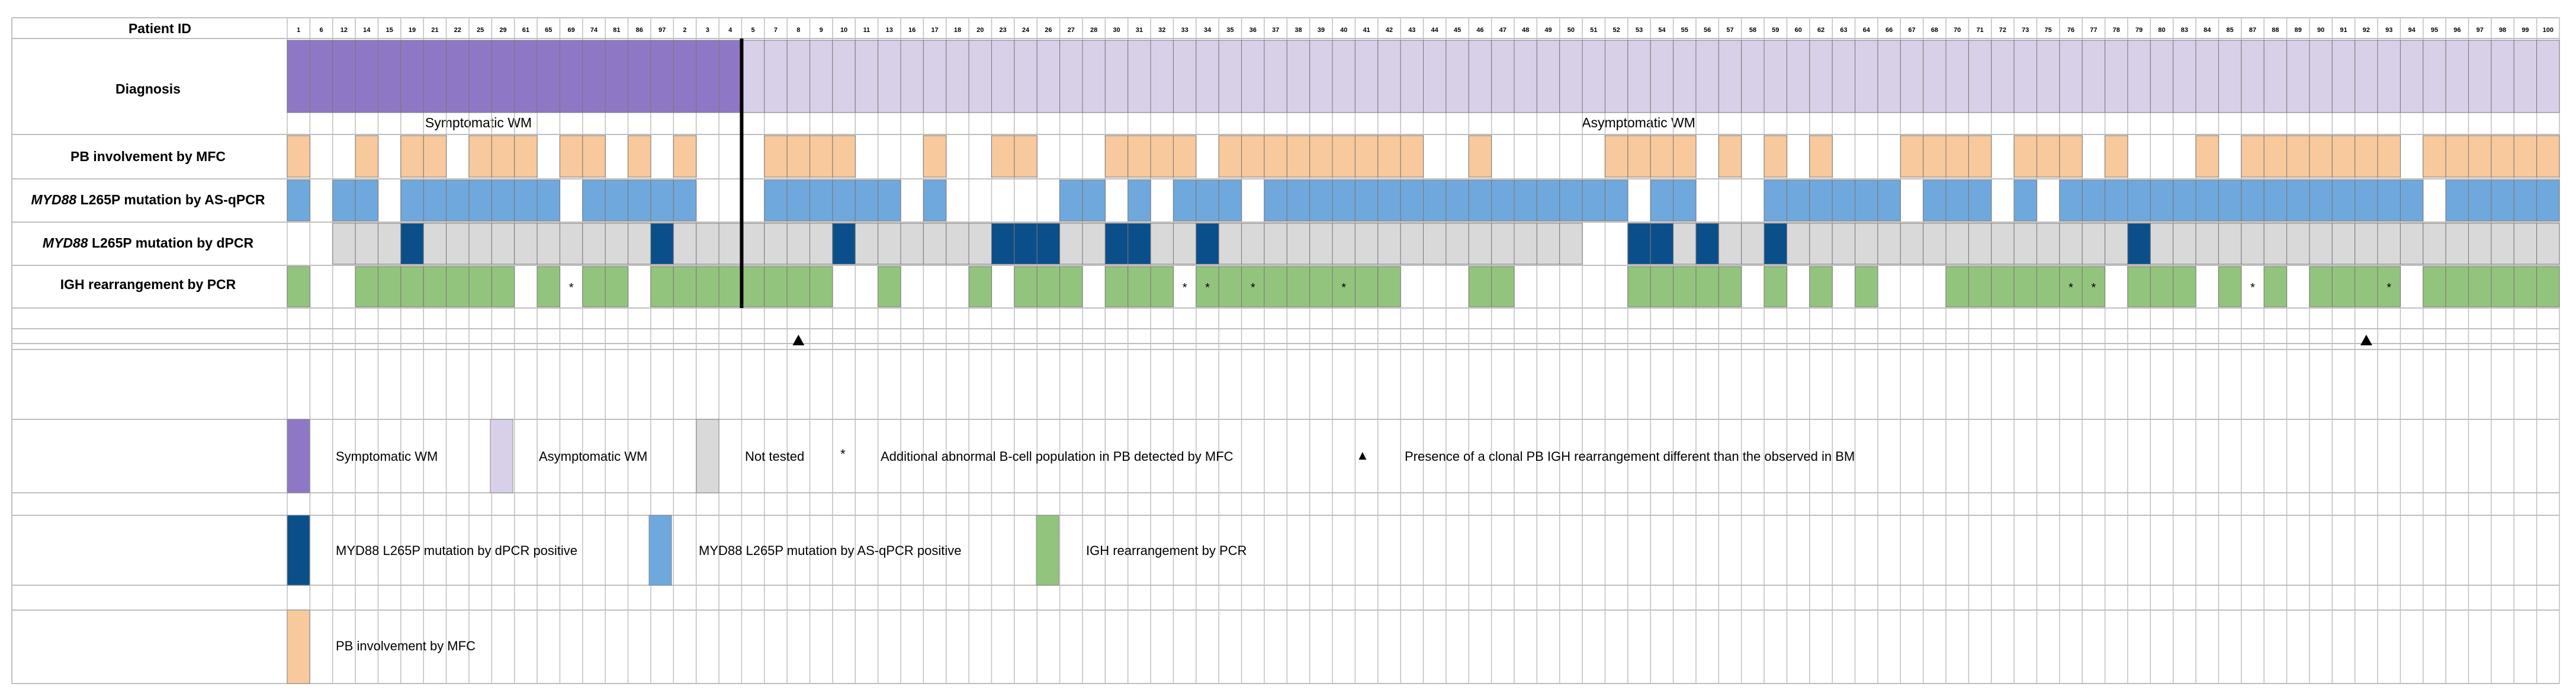  I want to click on legend-asterisk-symbol: *, so click(843, 454).